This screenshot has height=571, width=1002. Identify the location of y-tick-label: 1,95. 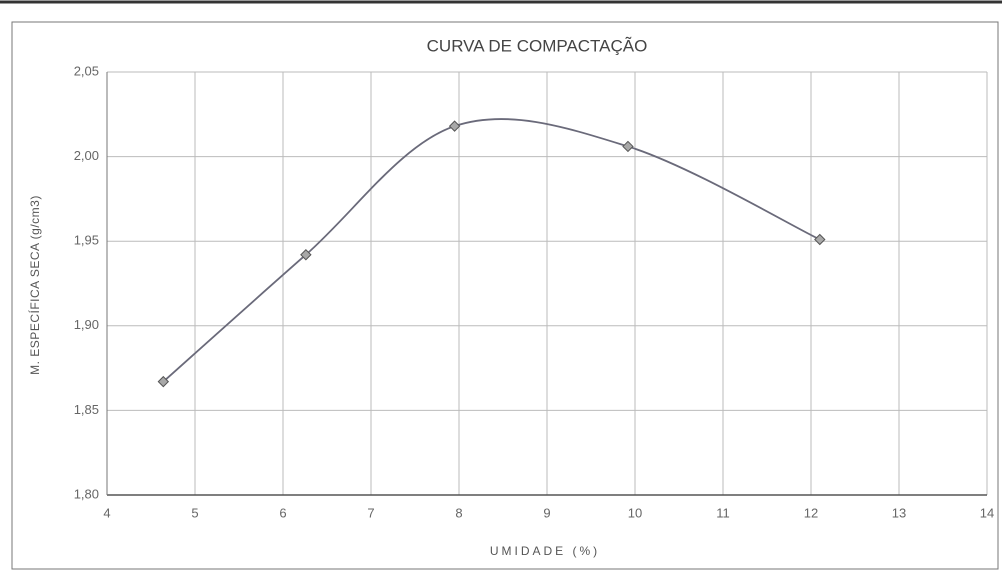
(86, 240).